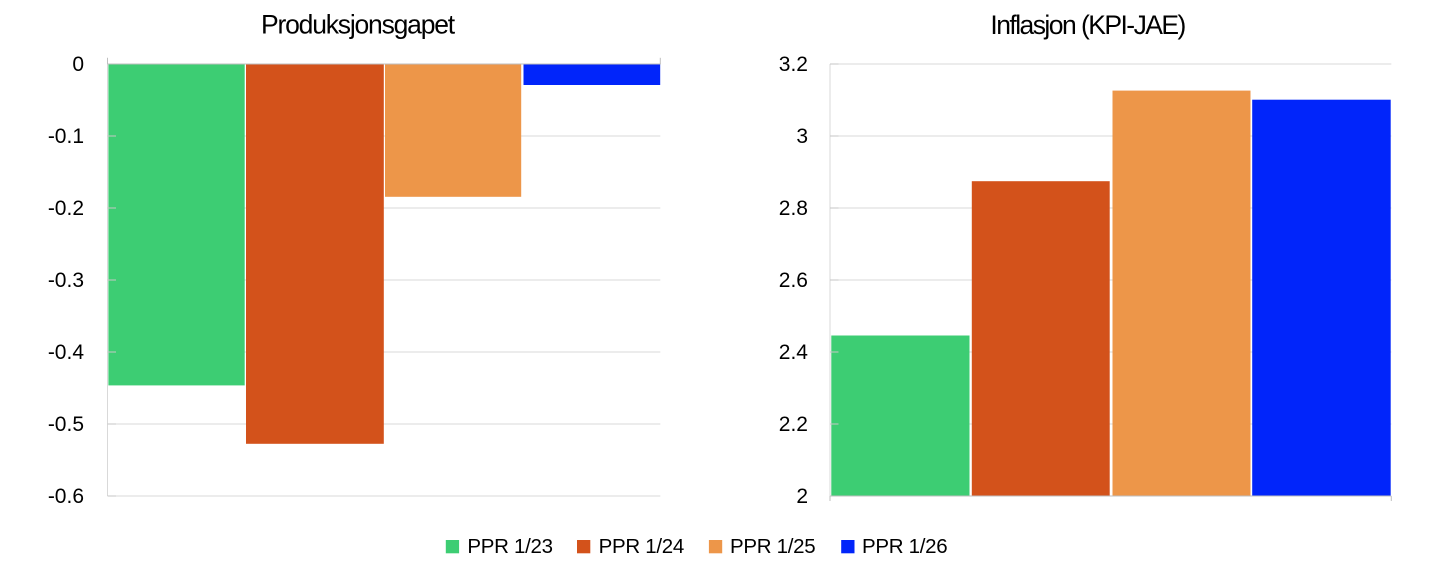  I want to click on svg-text: 3.2, so click(793, 64).